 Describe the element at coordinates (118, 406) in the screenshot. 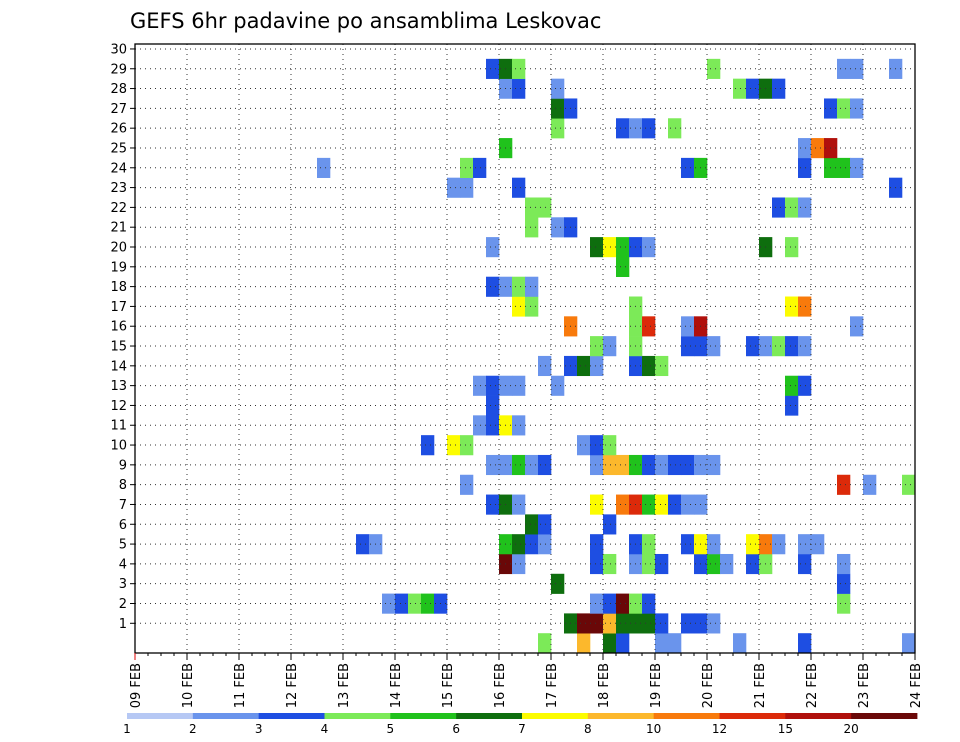

I see `y-tick-label: 12` at that location.